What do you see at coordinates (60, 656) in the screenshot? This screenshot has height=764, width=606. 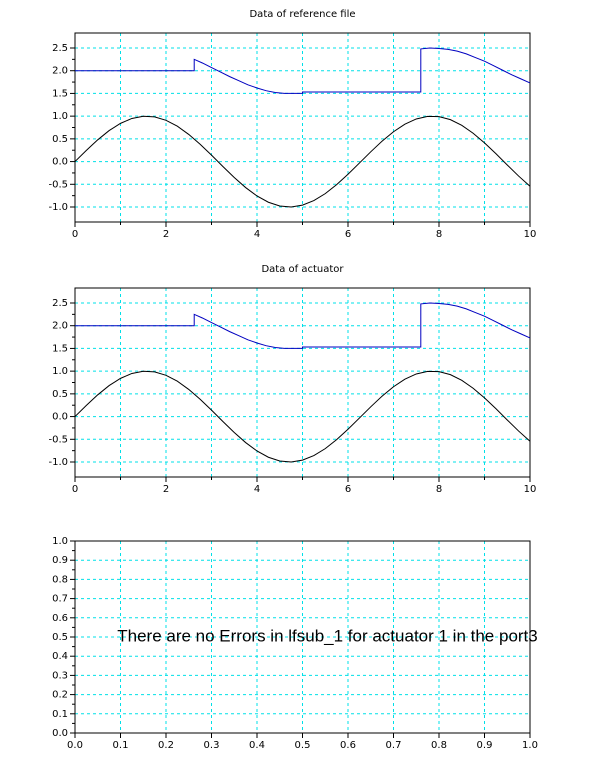 I see `y-tick-label: 0.4` at bounding box center [60, 656].